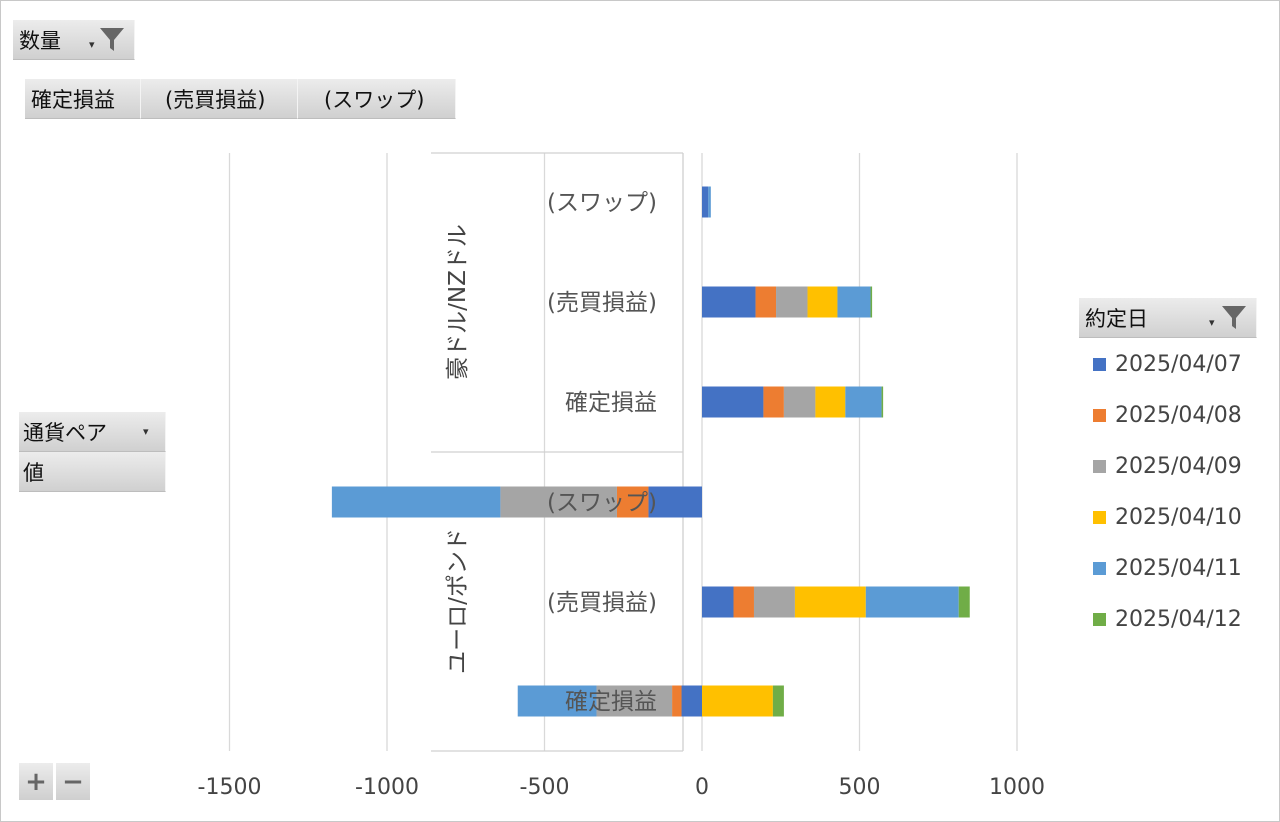 The height and width of the screenshot is (822, 1280). I want to click on filter-field-button: 数量 ▾, so click(74, 40).